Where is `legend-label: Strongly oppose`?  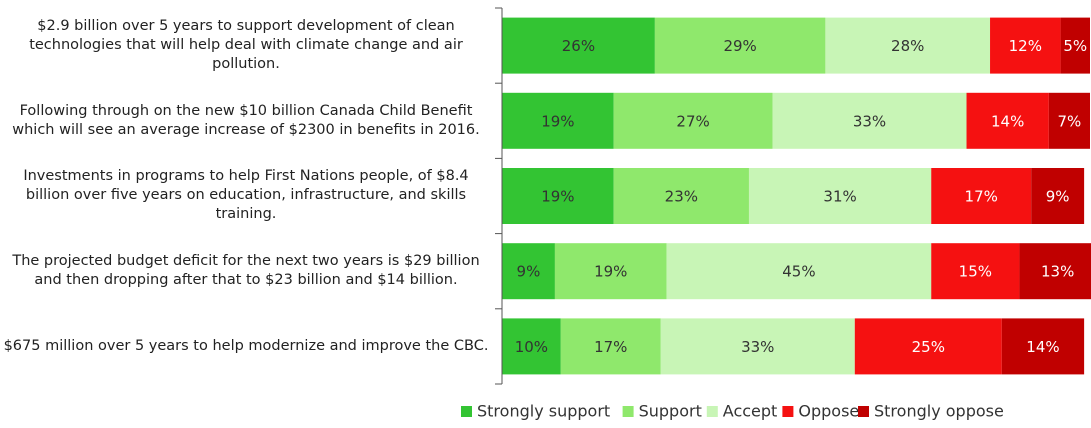
legend-label: Strongly oppose is located at coordinates (939, 411).